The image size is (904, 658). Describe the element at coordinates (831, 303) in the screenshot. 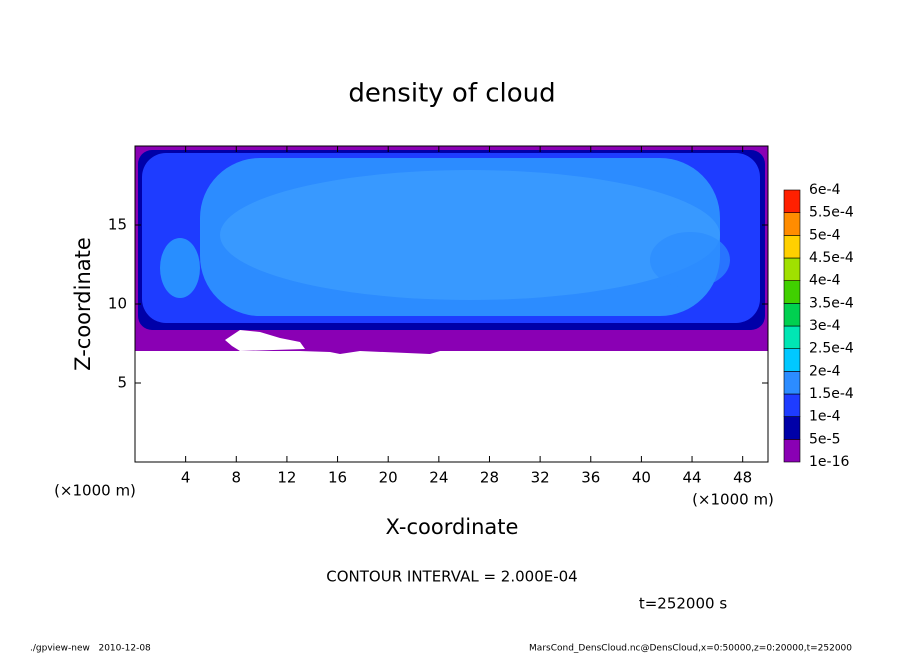

I see `colorbar-label: 3.5e-4` at that location.